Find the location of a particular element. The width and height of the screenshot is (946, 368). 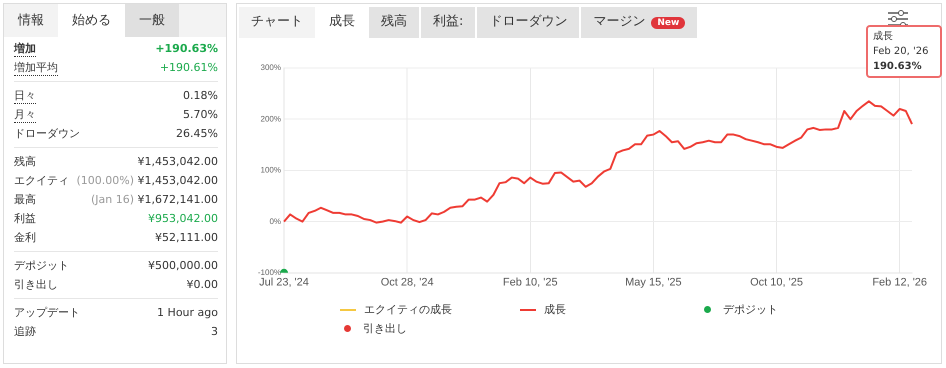

text: 1 Hour ago is located at coordinates (187, 312).